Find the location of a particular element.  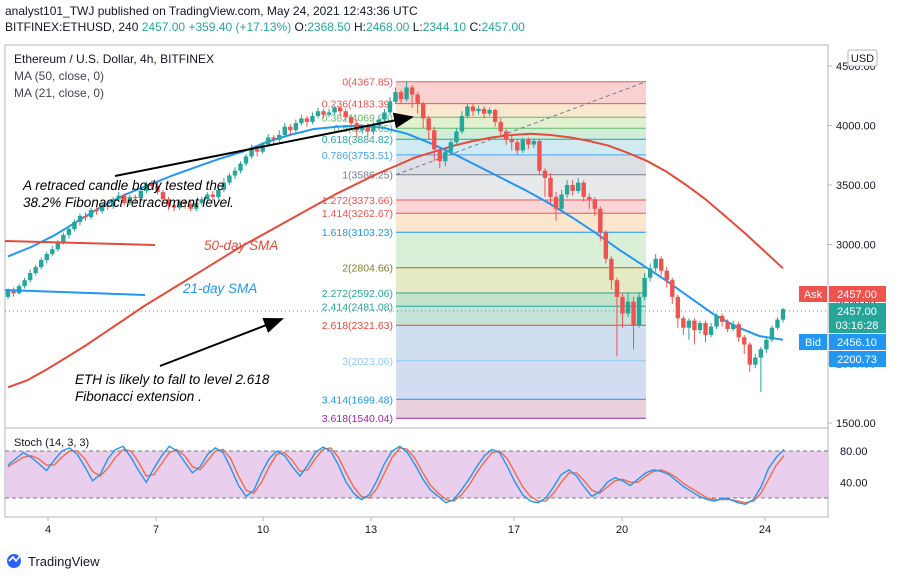

stoch-k-line is located at coordinates (396, 475).